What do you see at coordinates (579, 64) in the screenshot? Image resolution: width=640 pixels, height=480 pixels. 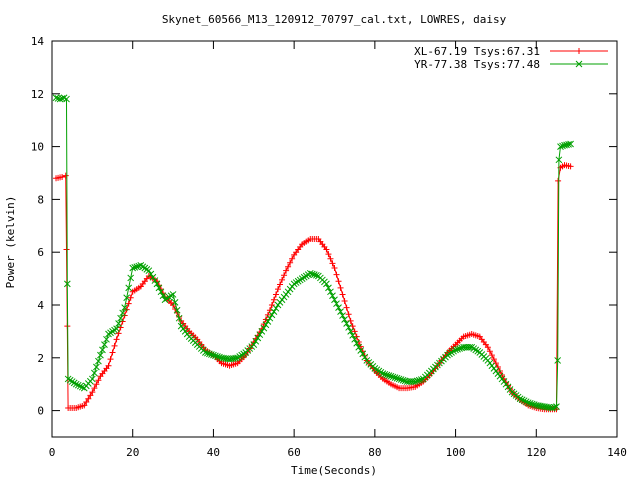 I see `legend-marker` at bounding box center [579, 64].